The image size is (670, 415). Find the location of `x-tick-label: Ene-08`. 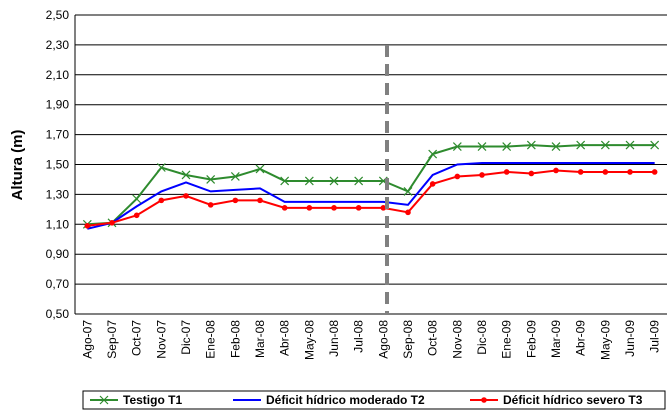

x-tick-label: Ene-08 is located at coordinates (211, 339).